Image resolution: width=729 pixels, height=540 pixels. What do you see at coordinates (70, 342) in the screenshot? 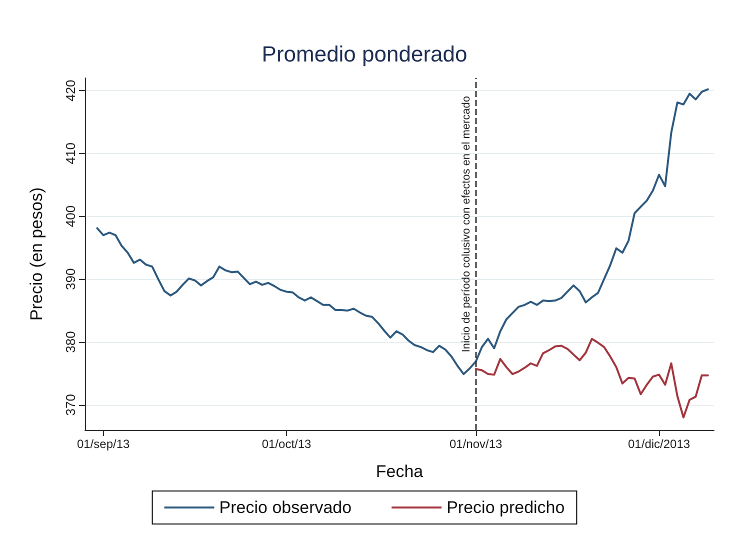
I see `y-tick-label: 380` at bounding box center [70, 342].